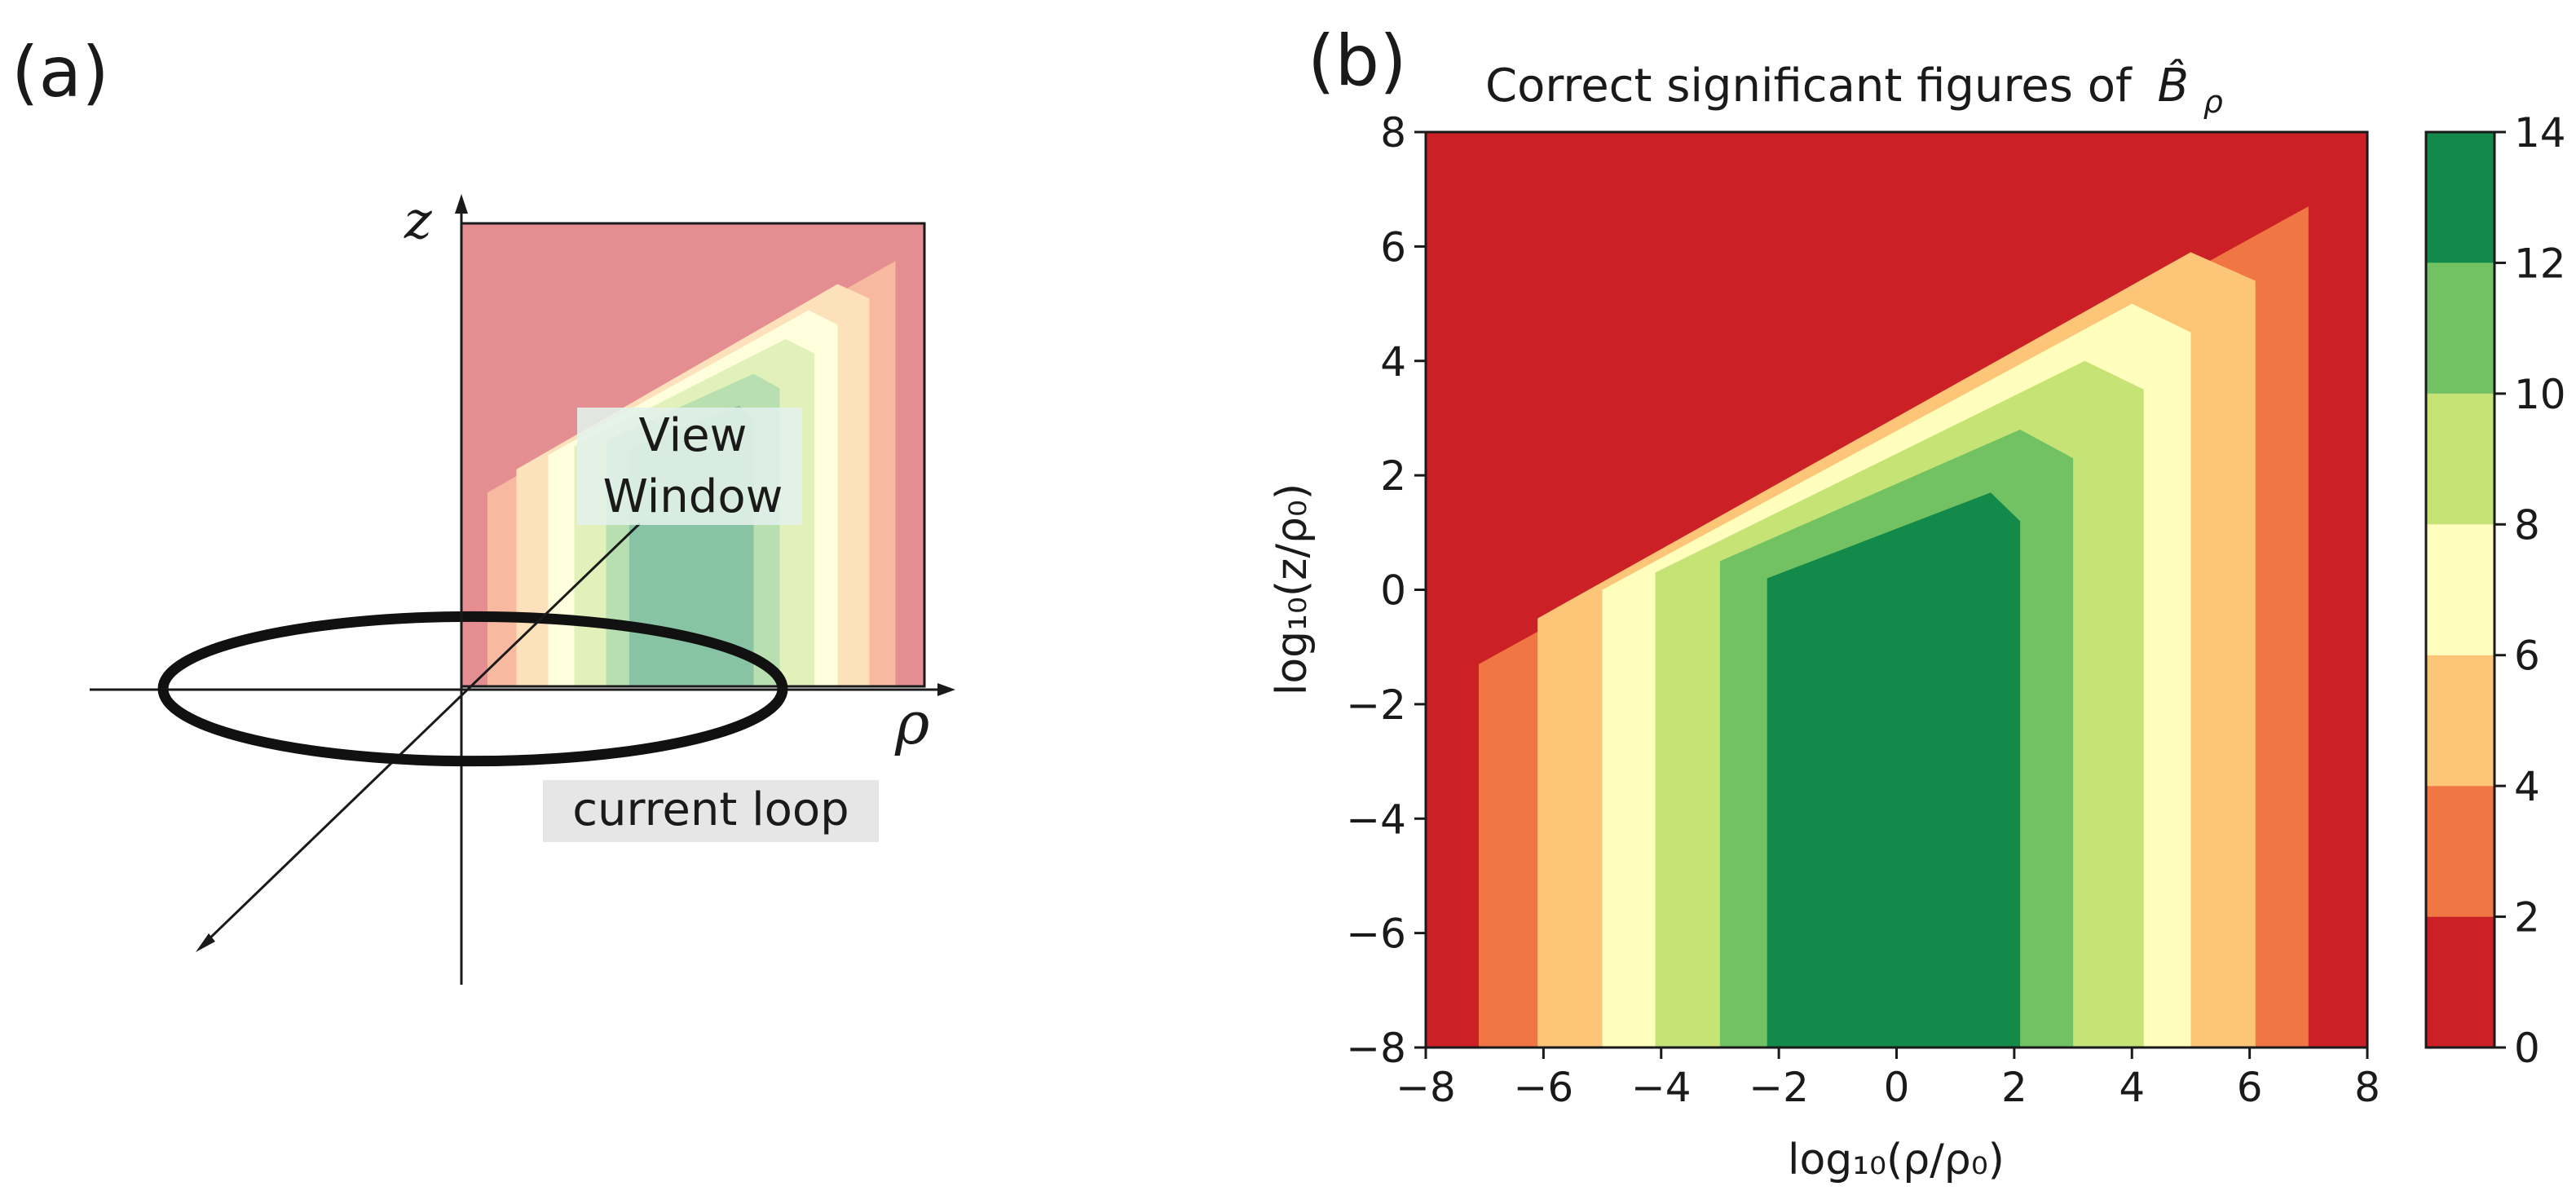  I want to click on y-axis-label: log₁₀(z/ρ₀), so click(1292, 589).